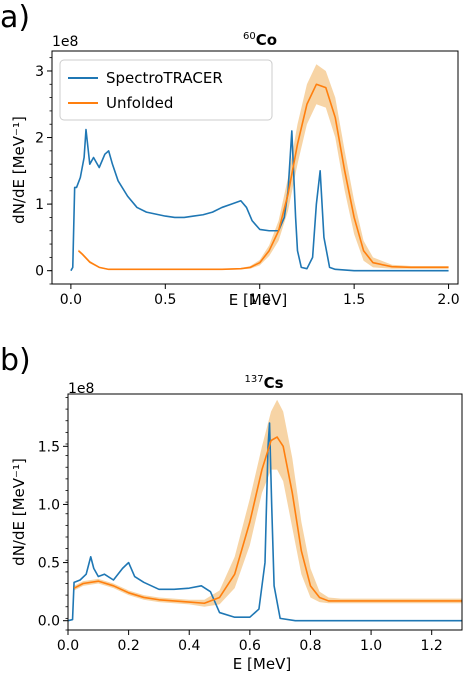  I want to click on panel-b-xtick-label: 0.2, so click(128, 646).